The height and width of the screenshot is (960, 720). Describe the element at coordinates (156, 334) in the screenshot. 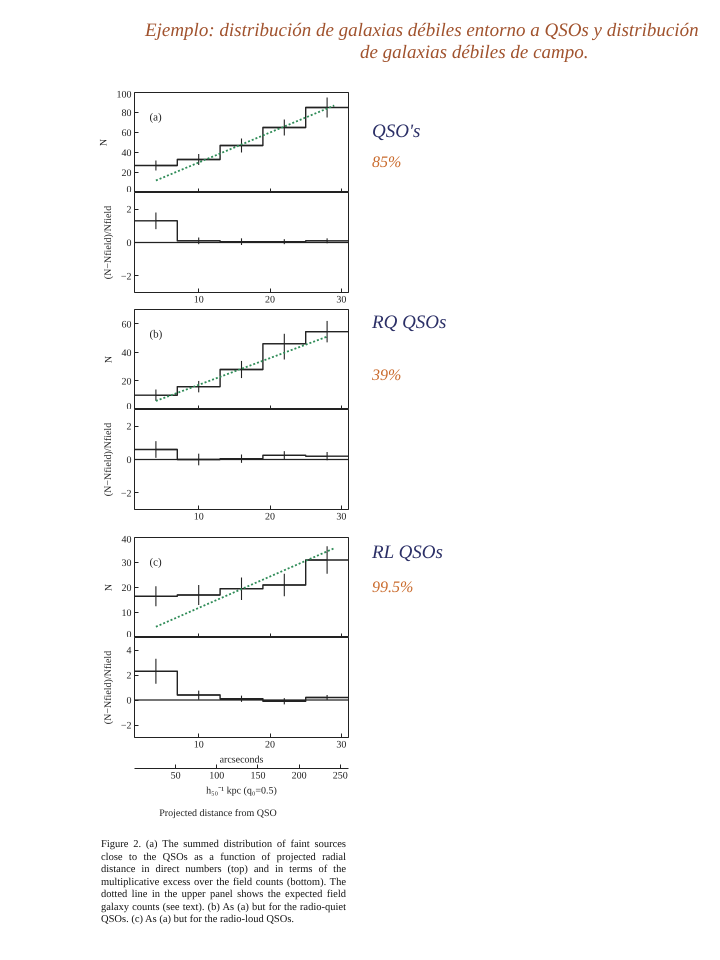

I see `annotation: (b)` at that location.